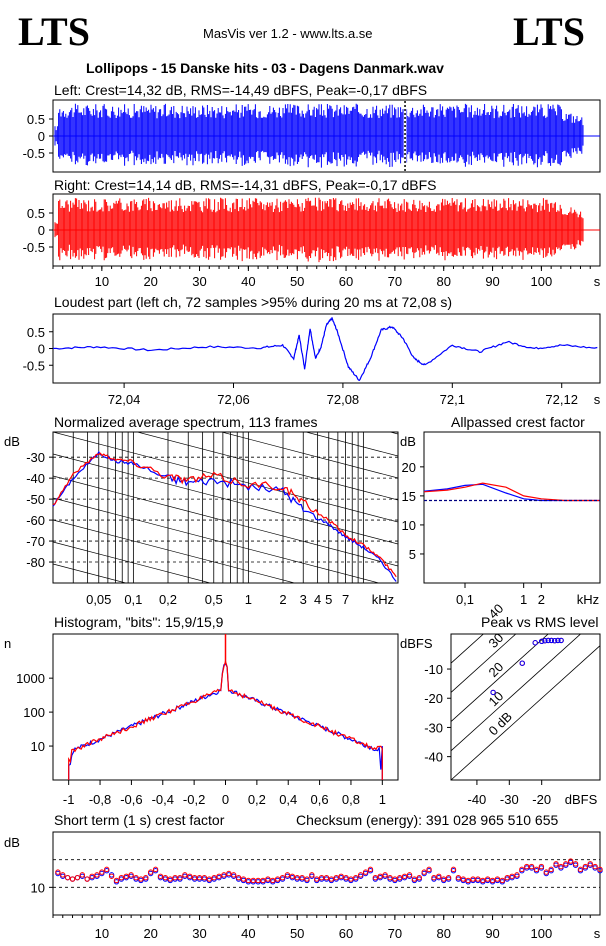 The height and width of the screenshot is (946, 606). What do you see at coordinates (248, 933) in the screenshot?
I see `crest-xtick-label: 40` at bounding box center [248, 933].